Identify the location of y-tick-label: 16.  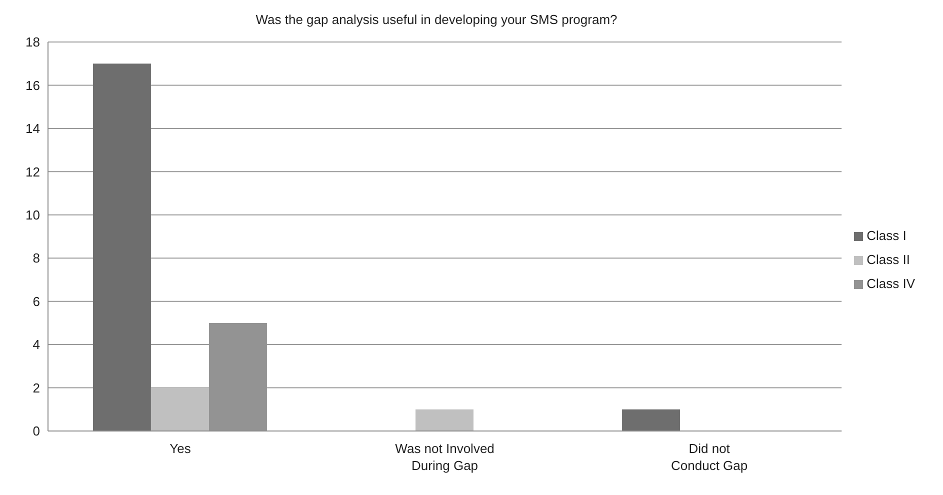
(33, 85).